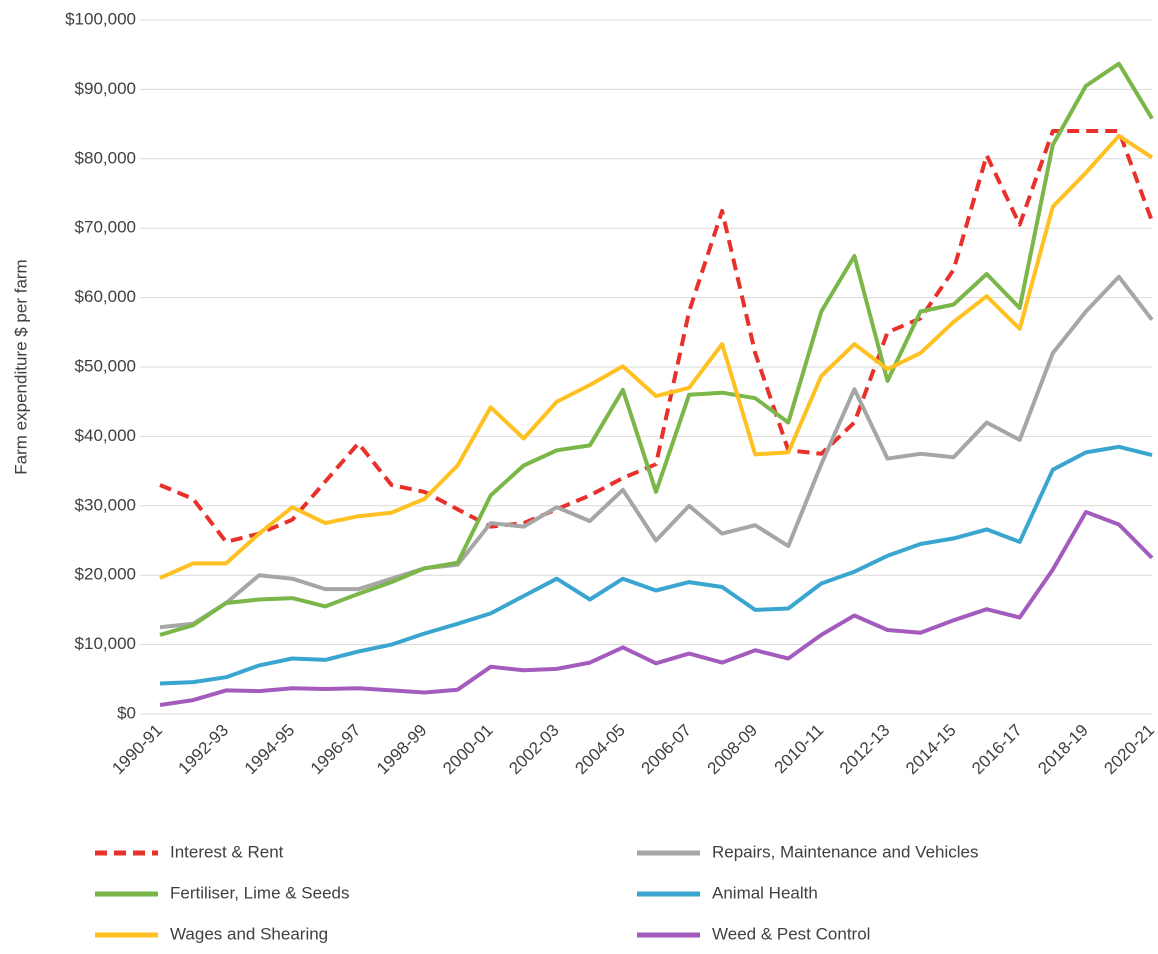 This screenshot has width=1158, height=954. What do you see at coordinates (1063, 750) in the screenshot?
I see `x-tick-label: 2018-19` at bounding box center [1063, 750].